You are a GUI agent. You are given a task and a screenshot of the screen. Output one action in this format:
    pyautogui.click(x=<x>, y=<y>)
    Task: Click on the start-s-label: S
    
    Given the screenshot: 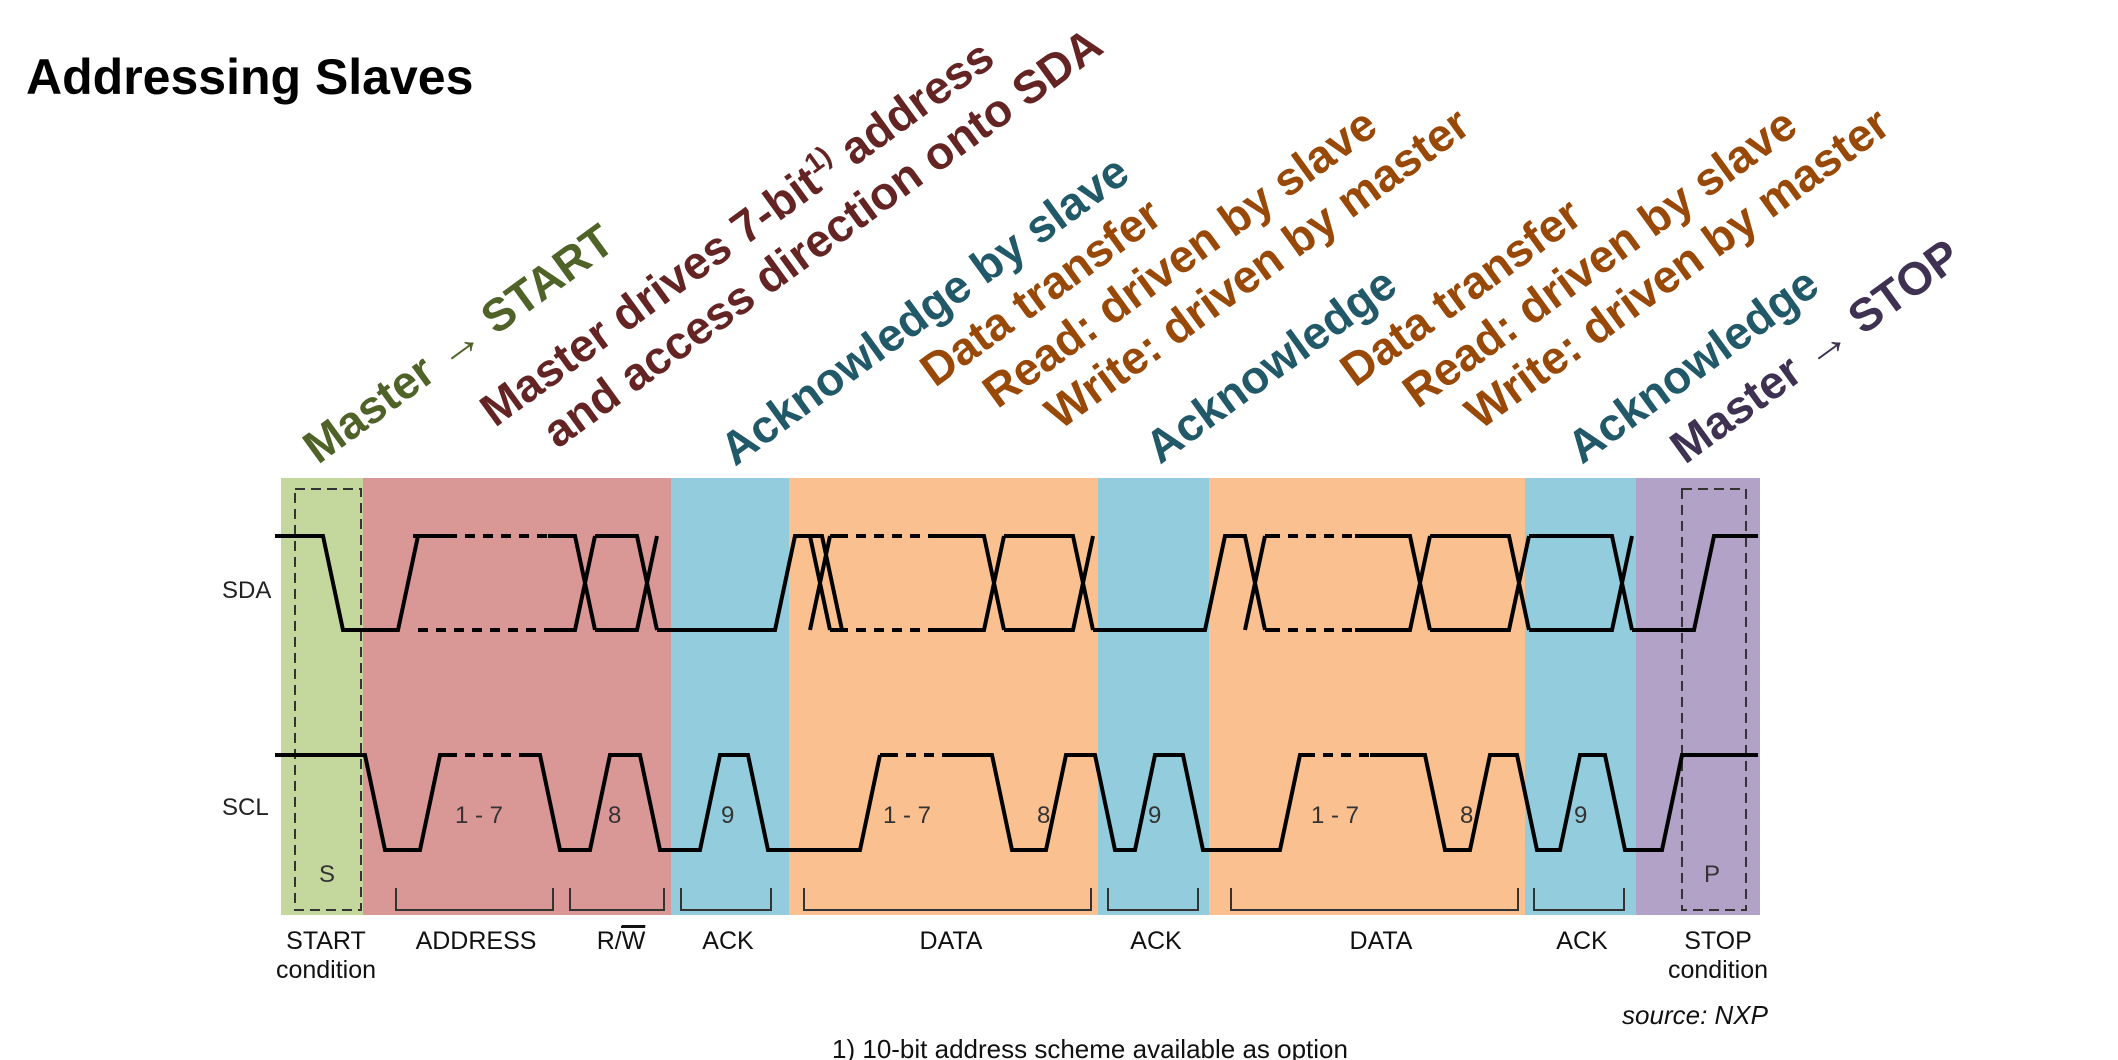 What is the action you would take?
    pyautogui.click(x=327, y=874)
    